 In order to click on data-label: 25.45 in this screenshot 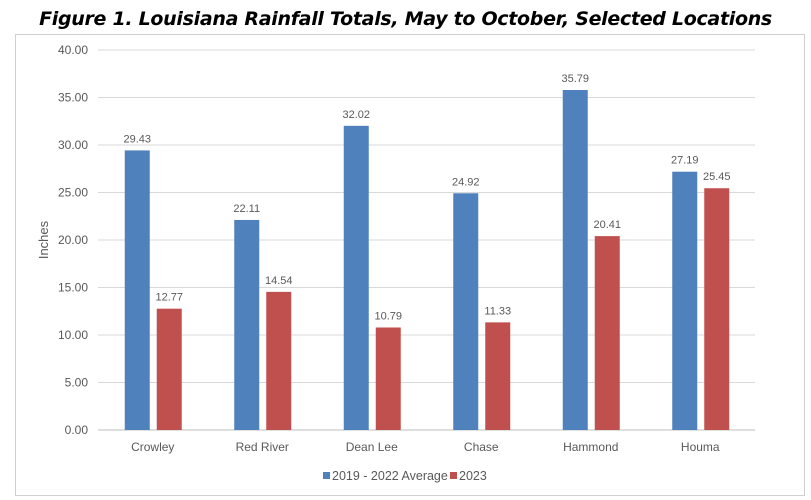, I will do `click(717, 177)`.